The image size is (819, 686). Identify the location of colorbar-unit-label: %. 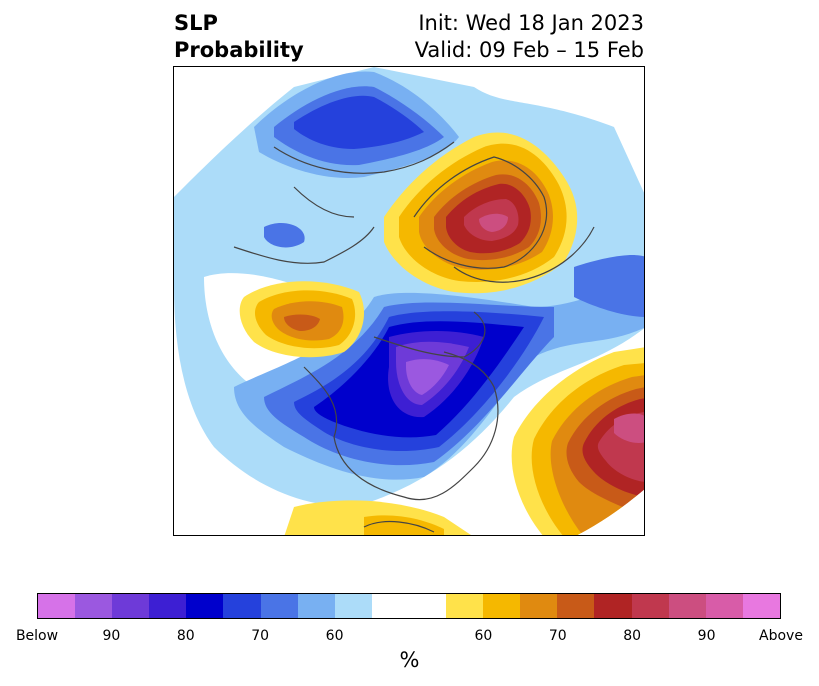
(409, 660).